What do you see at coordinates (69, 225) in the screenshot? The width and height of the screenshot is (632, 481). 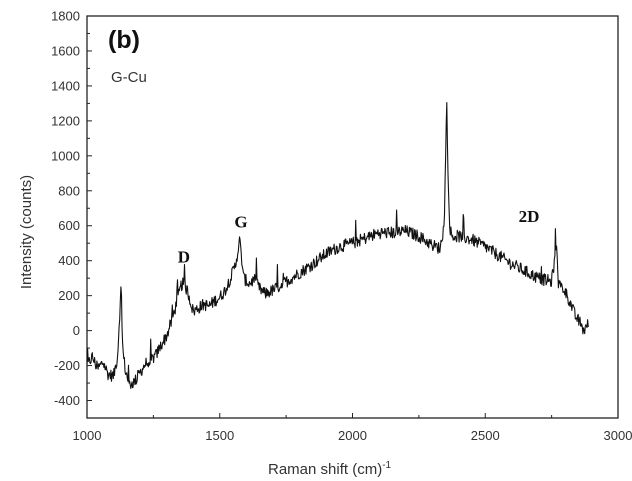 I see `y-tick-label: 600` at bounding box center [69, 225].